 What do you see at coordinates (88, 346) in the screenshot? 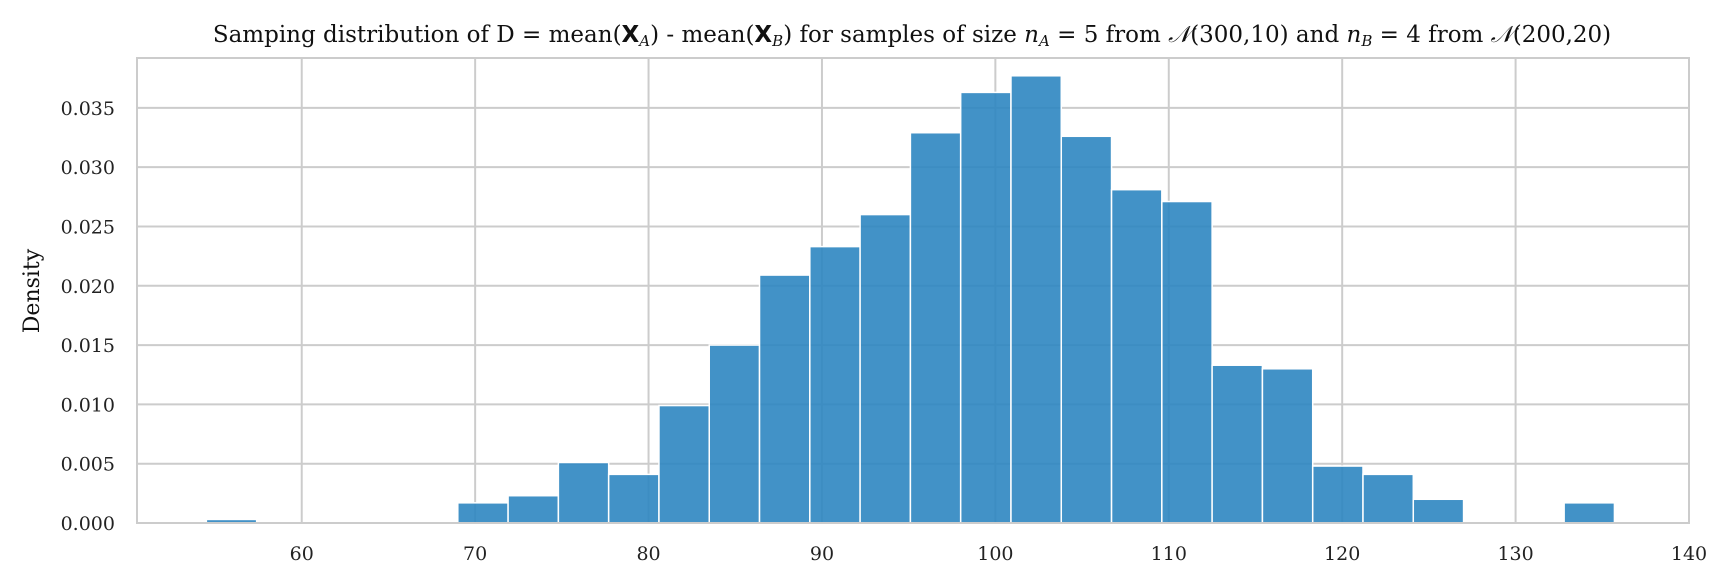
I see `y-tick-label: 0.015` at bounding box center [88, 346].